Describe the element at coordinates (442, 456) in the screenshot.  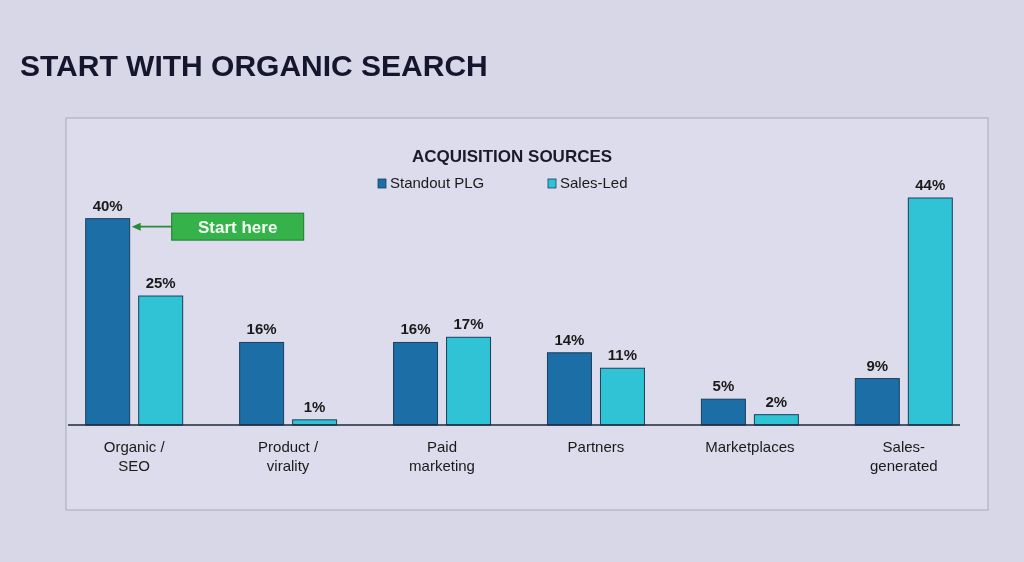
I see `x-tick-label: Paid marketing` at that location.